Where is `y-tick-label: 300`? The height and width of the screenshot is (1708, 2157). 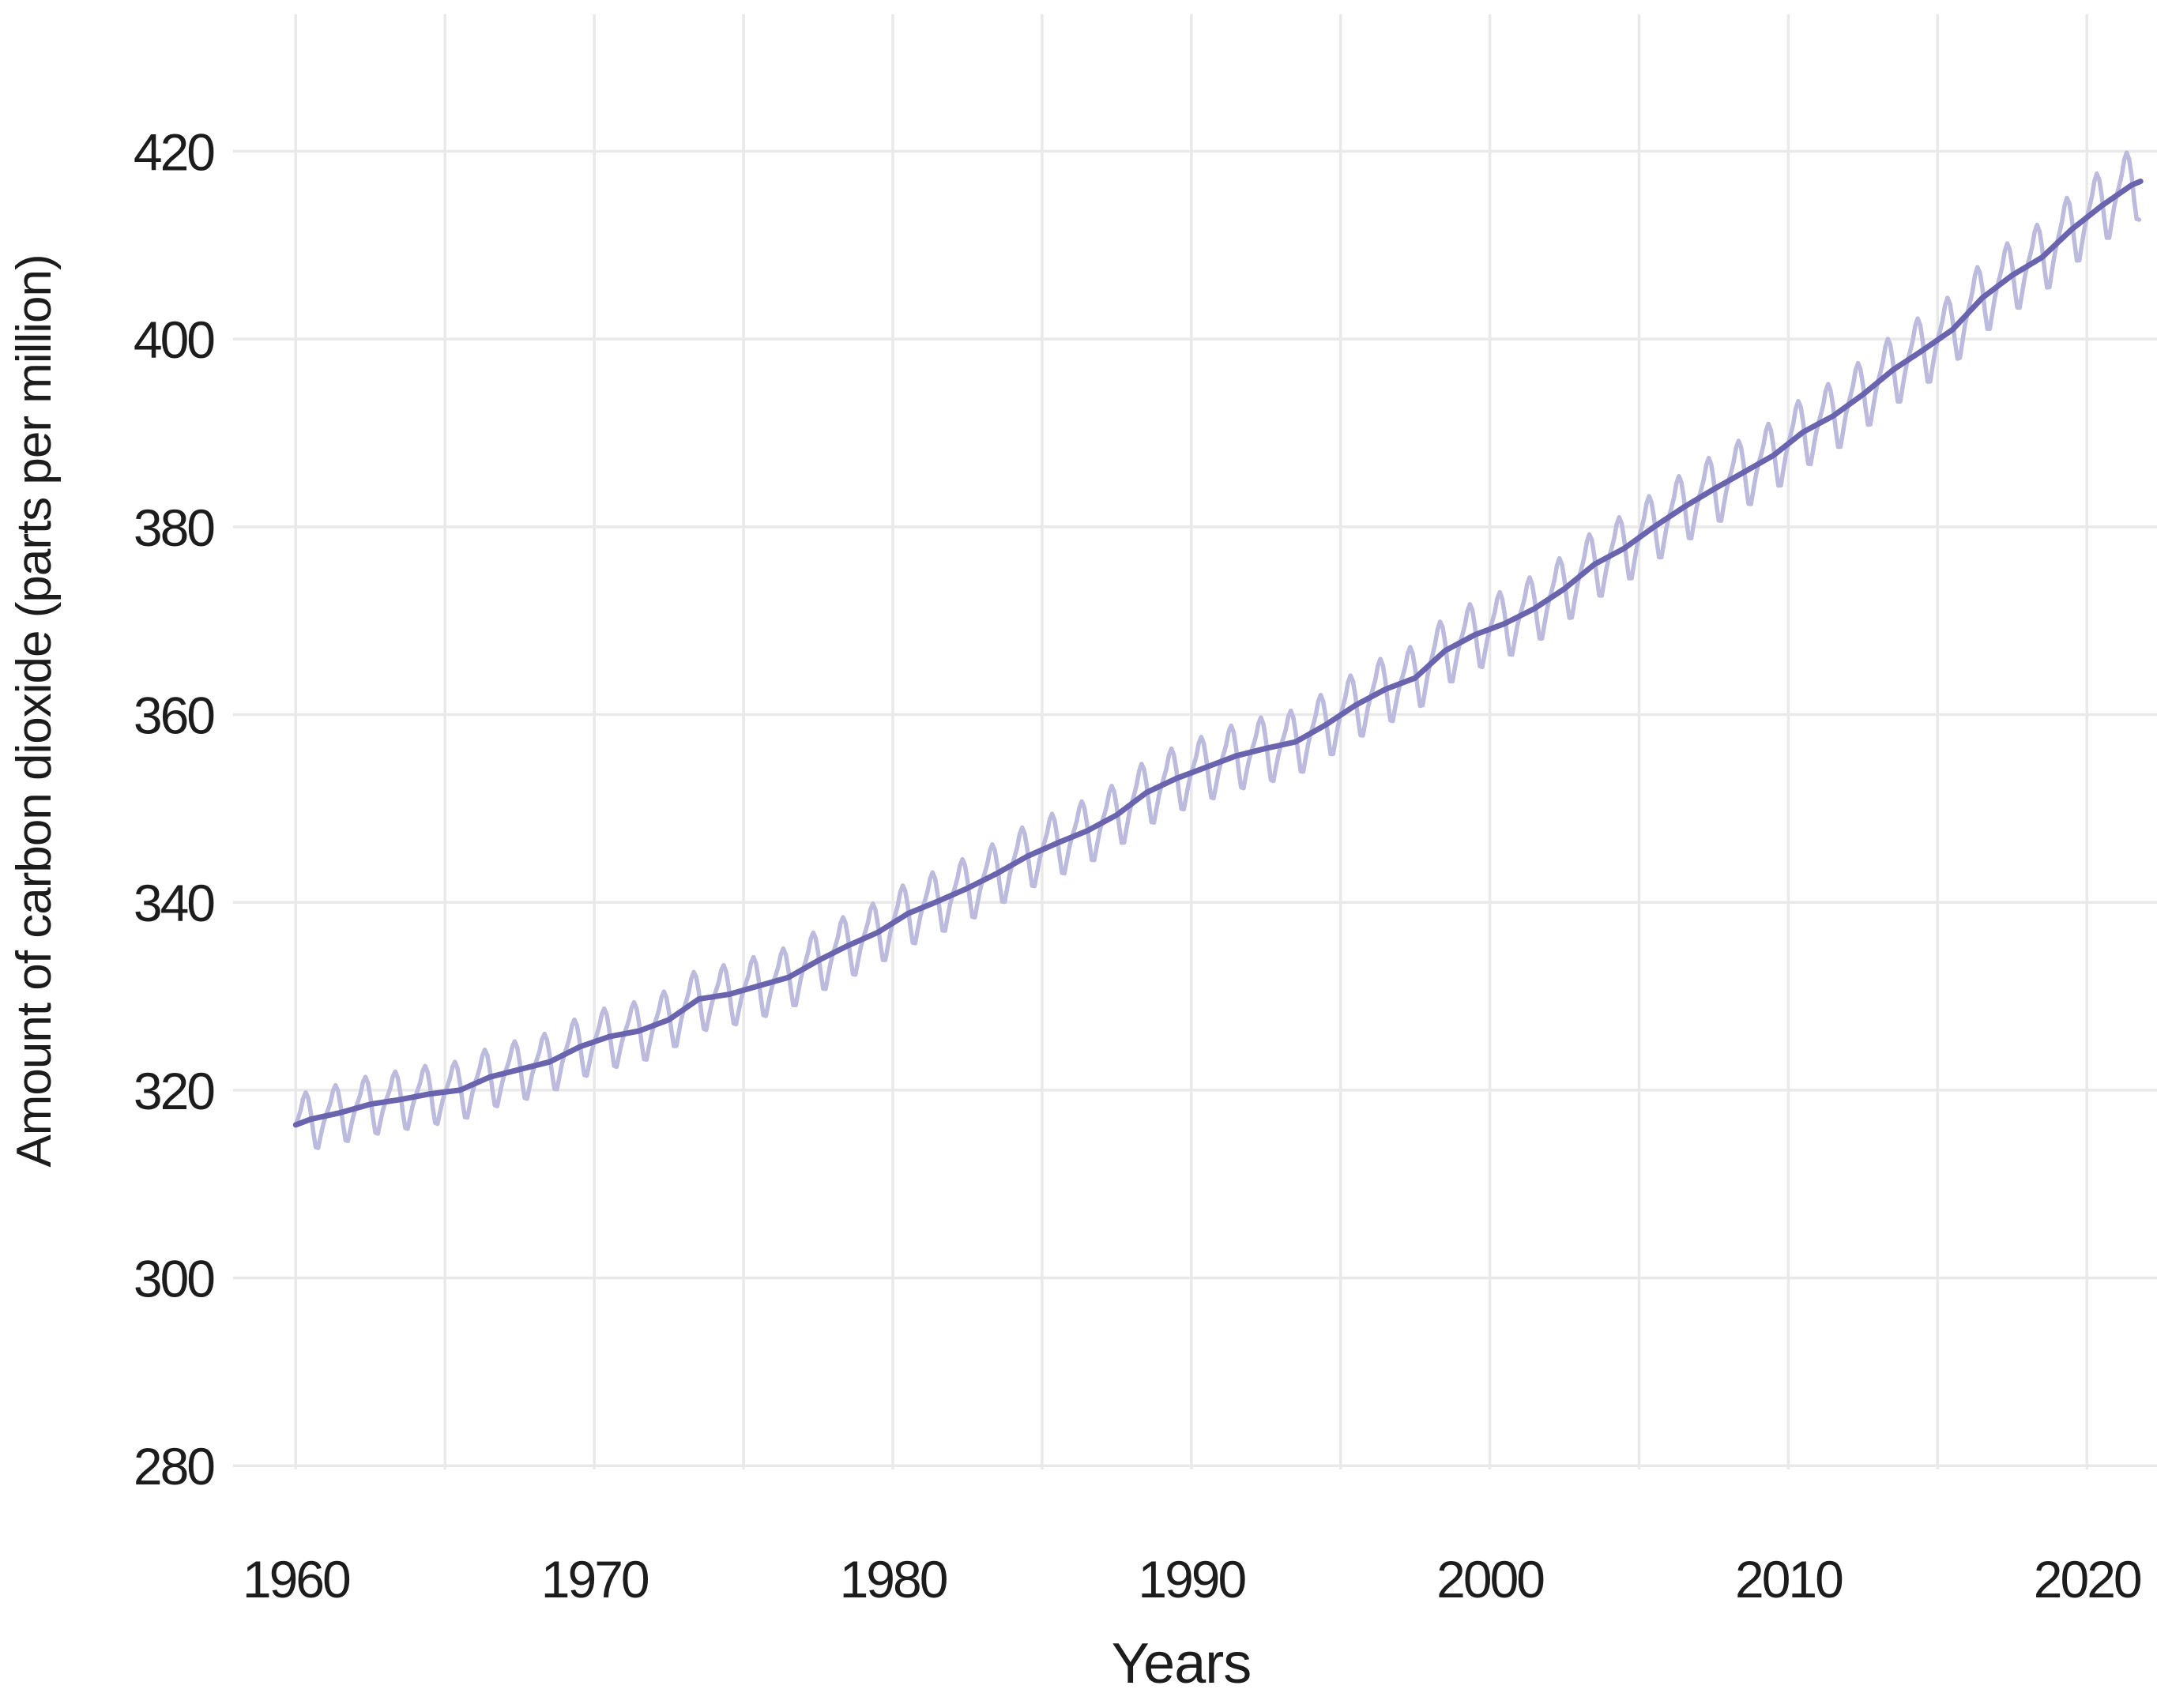 y-tick-label: 300 is located at coordinates (174, 1279).